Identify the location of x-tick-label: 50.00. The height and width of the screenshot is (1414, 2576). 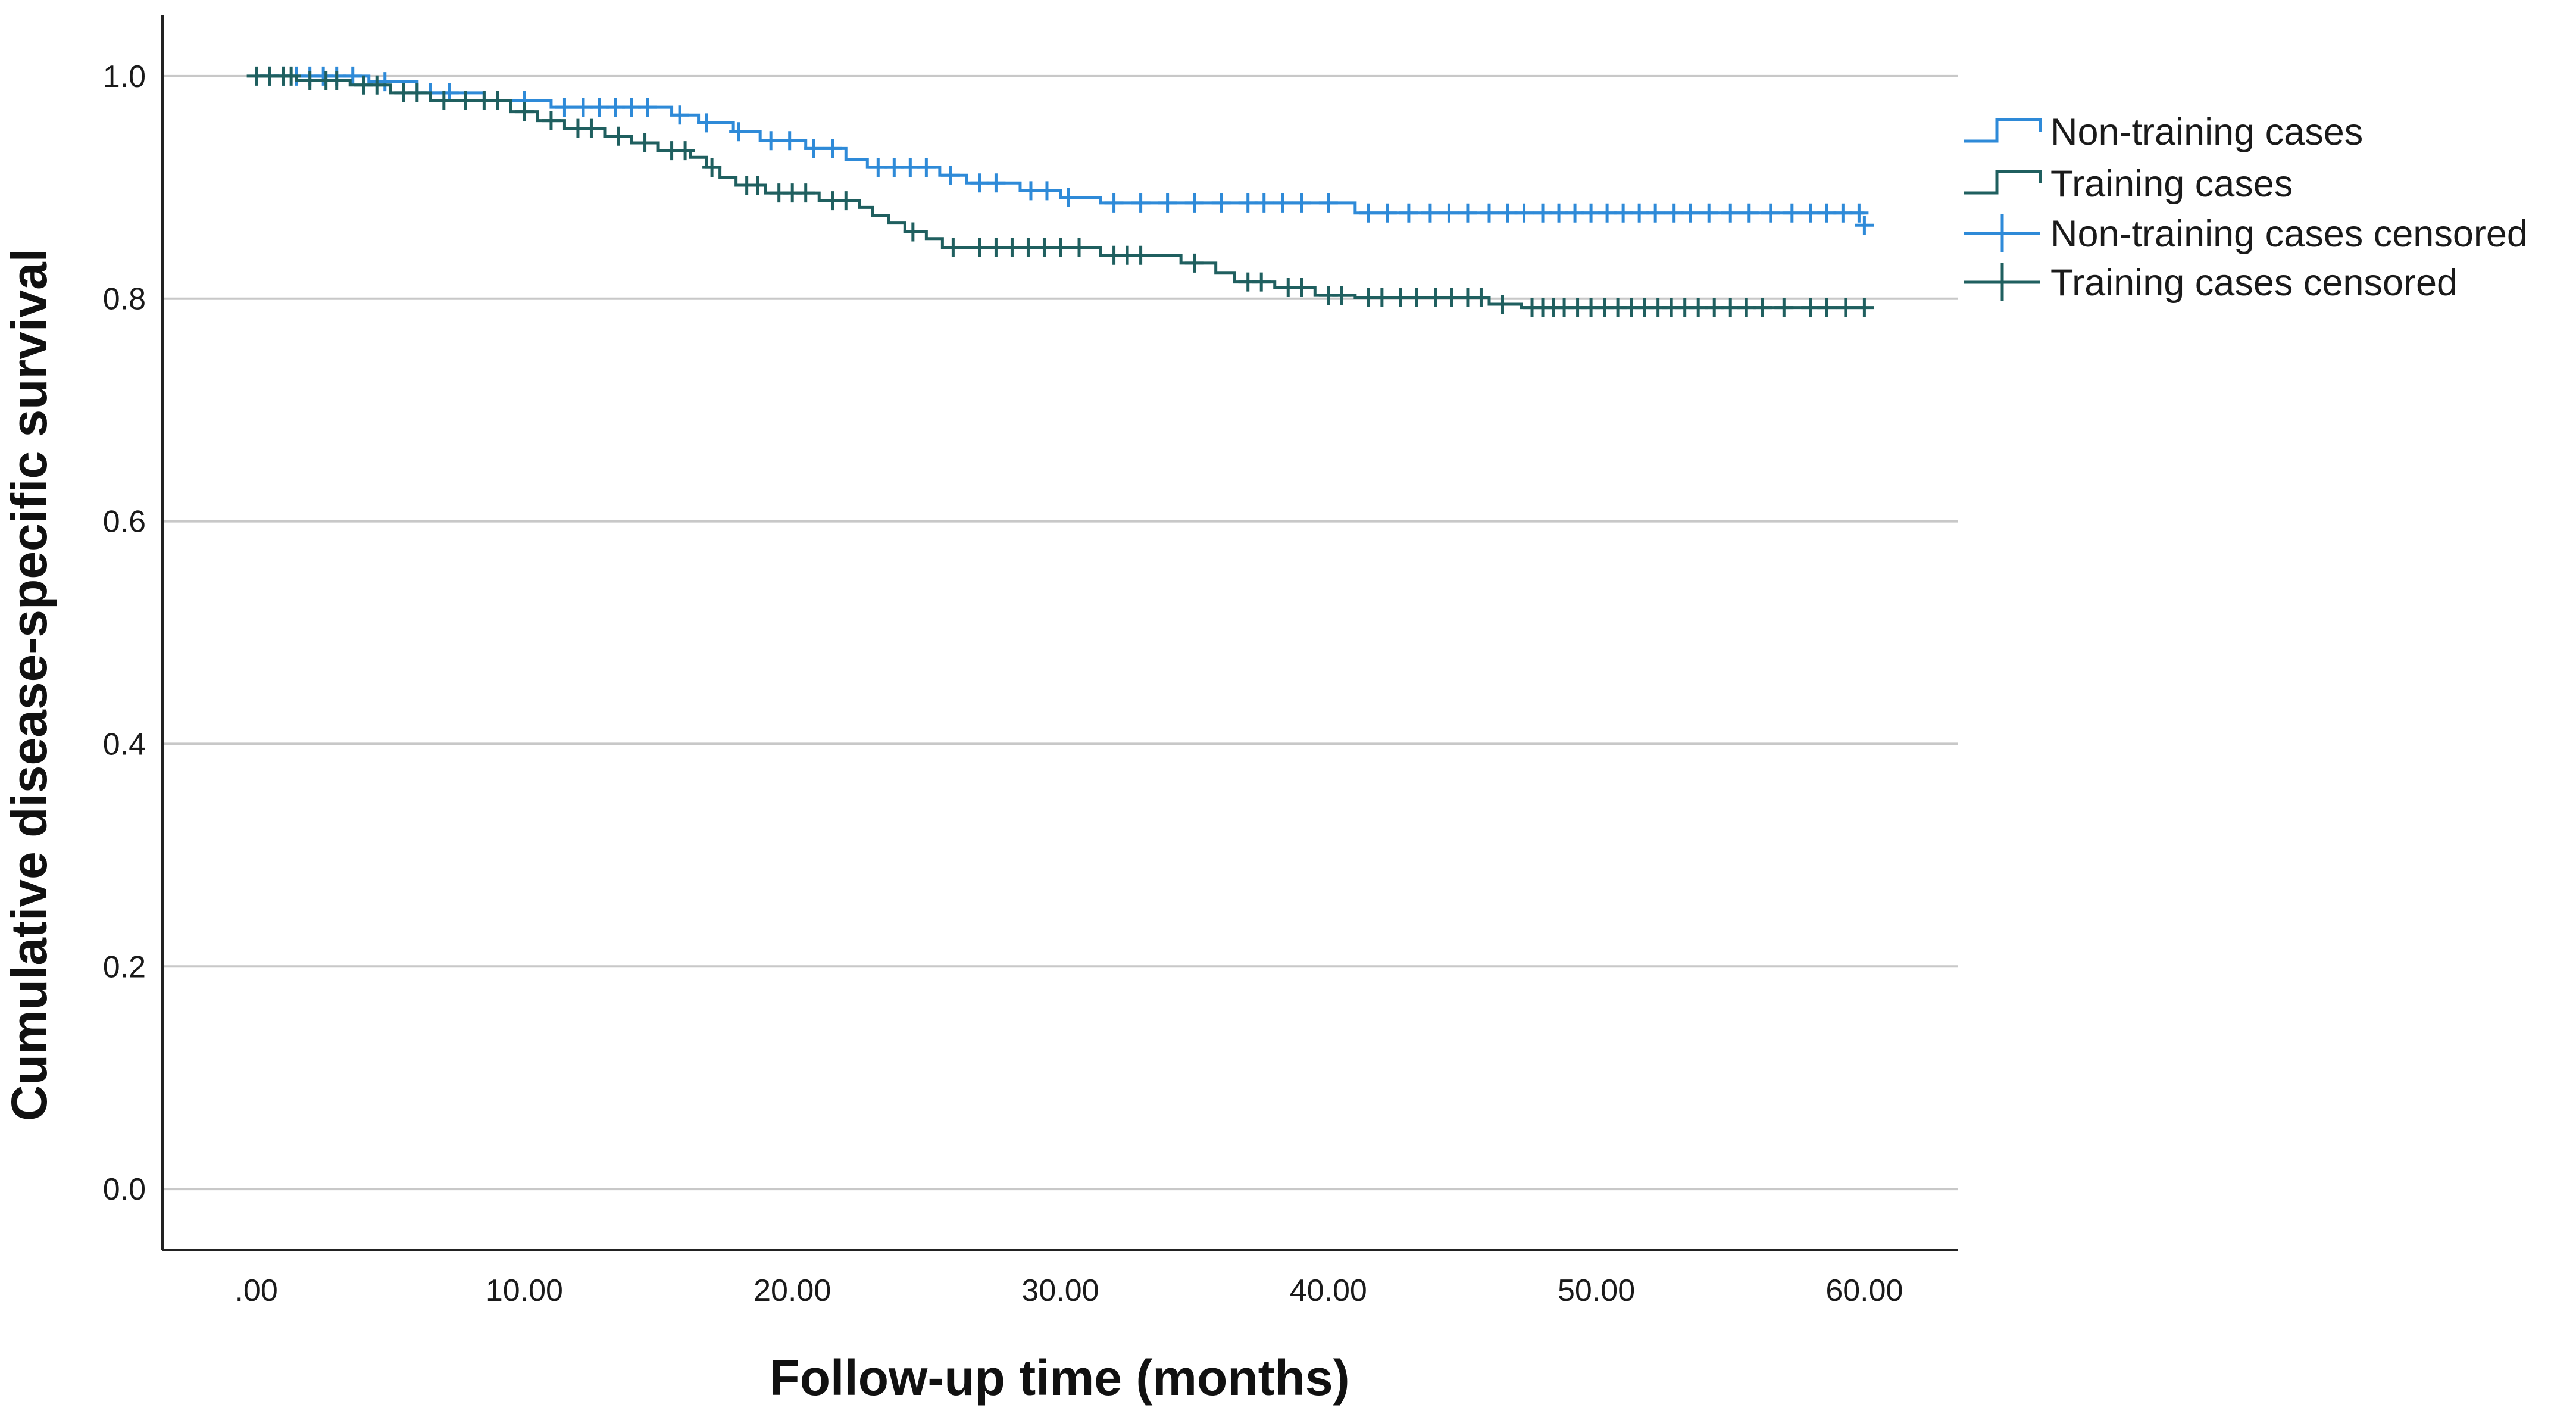
(1596, 1291).